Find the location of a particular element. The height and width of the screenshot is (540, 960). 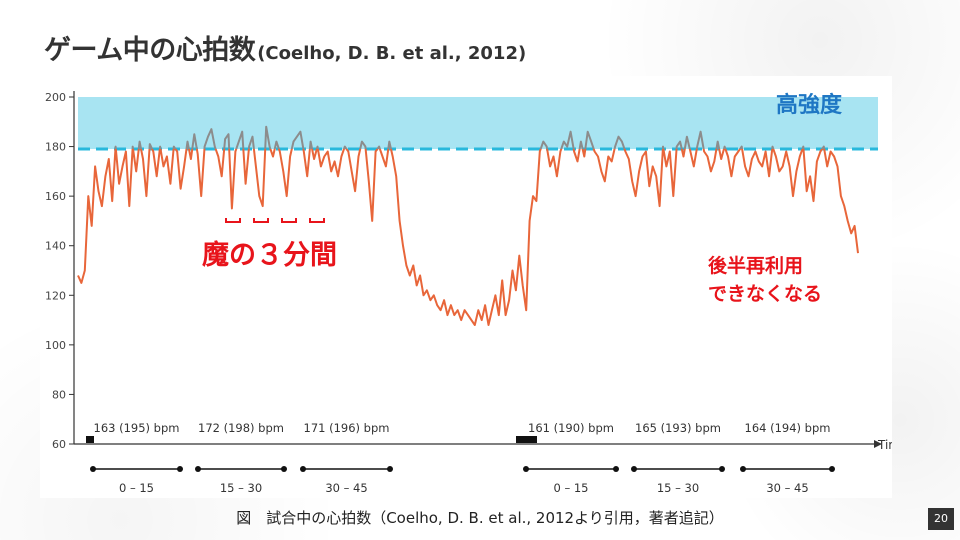

high-intensity-band is located at coordinates (478, 123).